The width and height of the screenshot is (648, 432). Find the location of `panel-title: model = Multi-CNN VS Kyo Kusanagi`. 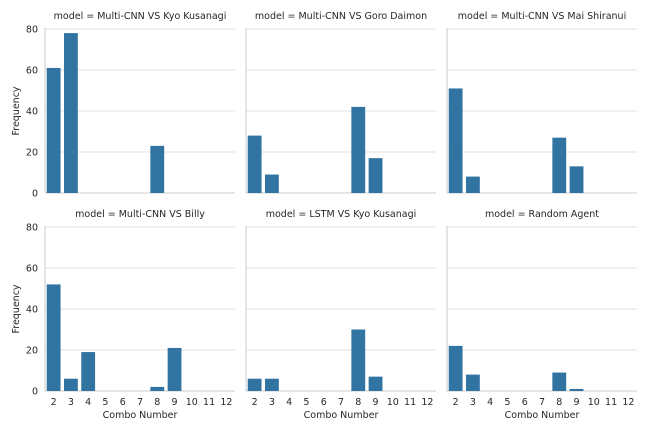

panel-title: model = Multi-CNN VS Kyo Kusanagi is located at coordinates (140, 16).